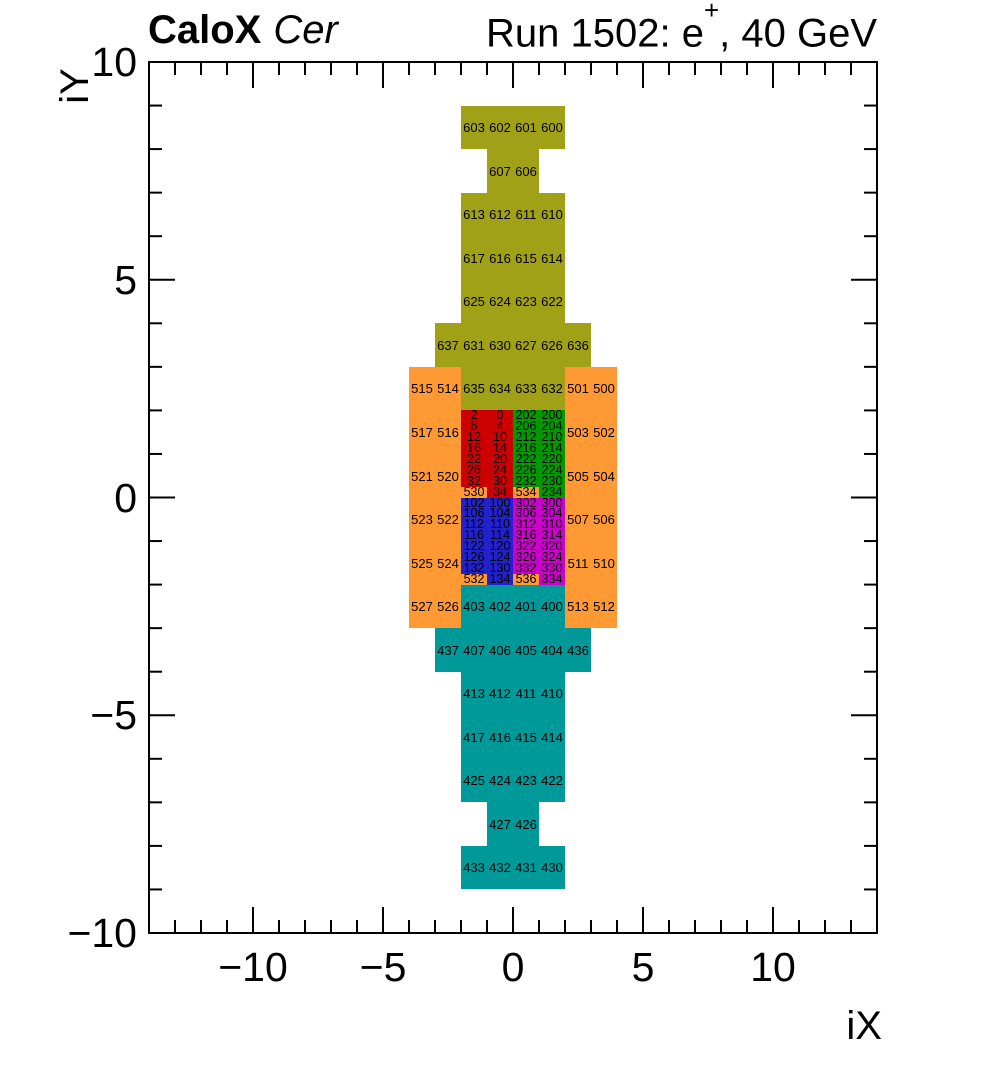  Describe the element at coordinates (474, 503) in the screenshot. I see `detector-cell-102: 102` at that location.